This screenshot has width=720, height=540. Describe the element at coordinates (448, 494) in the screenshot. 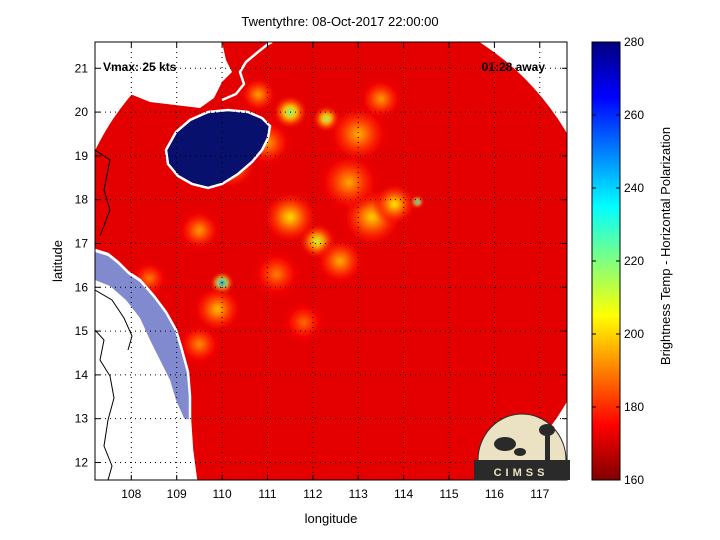

I see `x-tick-label: 115` at that location.